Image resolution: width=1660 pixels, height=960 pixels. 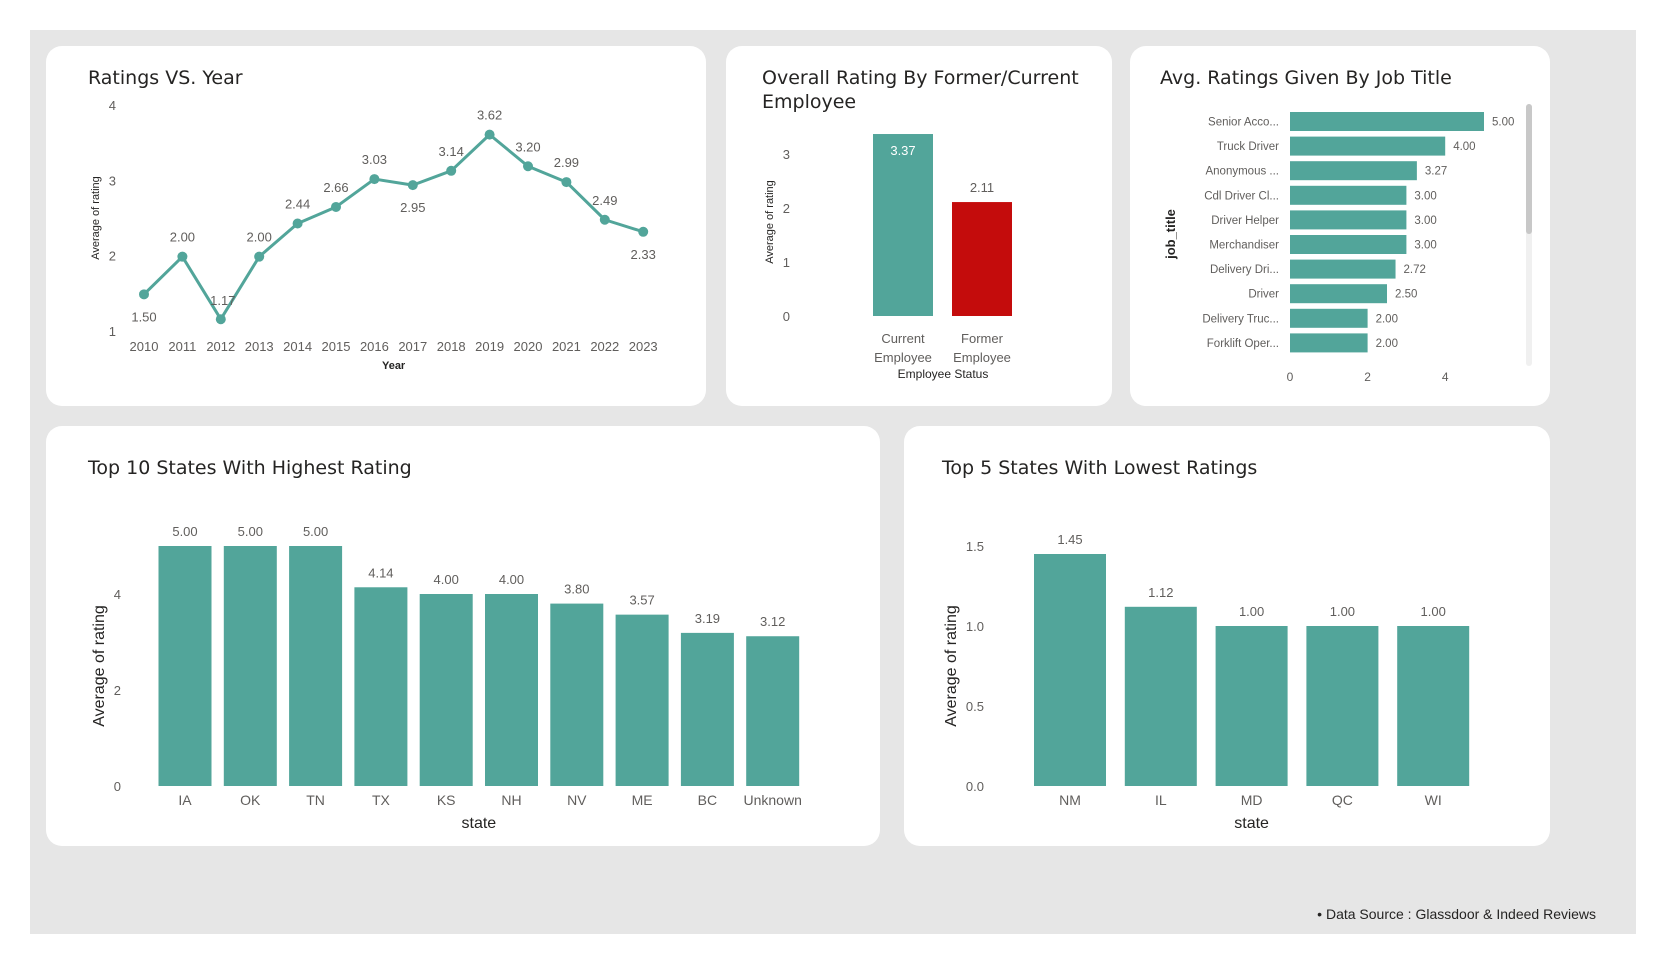 I want to click on data-label: 2.11, so click(x=982, y=187).